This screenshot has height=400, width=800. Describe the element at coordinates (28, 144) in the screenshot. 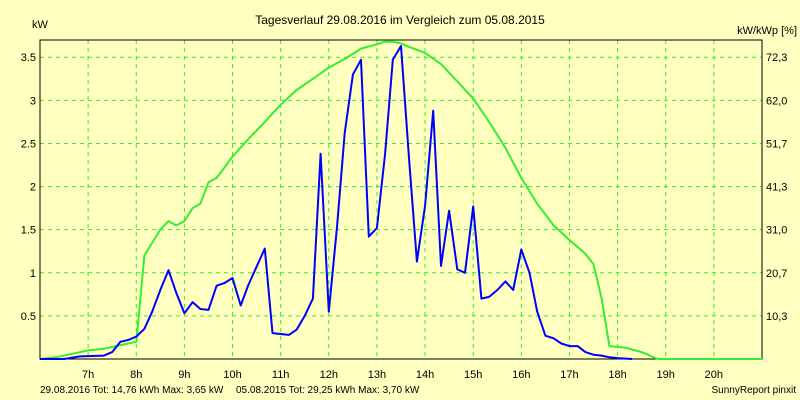

I see `y-left-tick-label: 2.5` at that location.